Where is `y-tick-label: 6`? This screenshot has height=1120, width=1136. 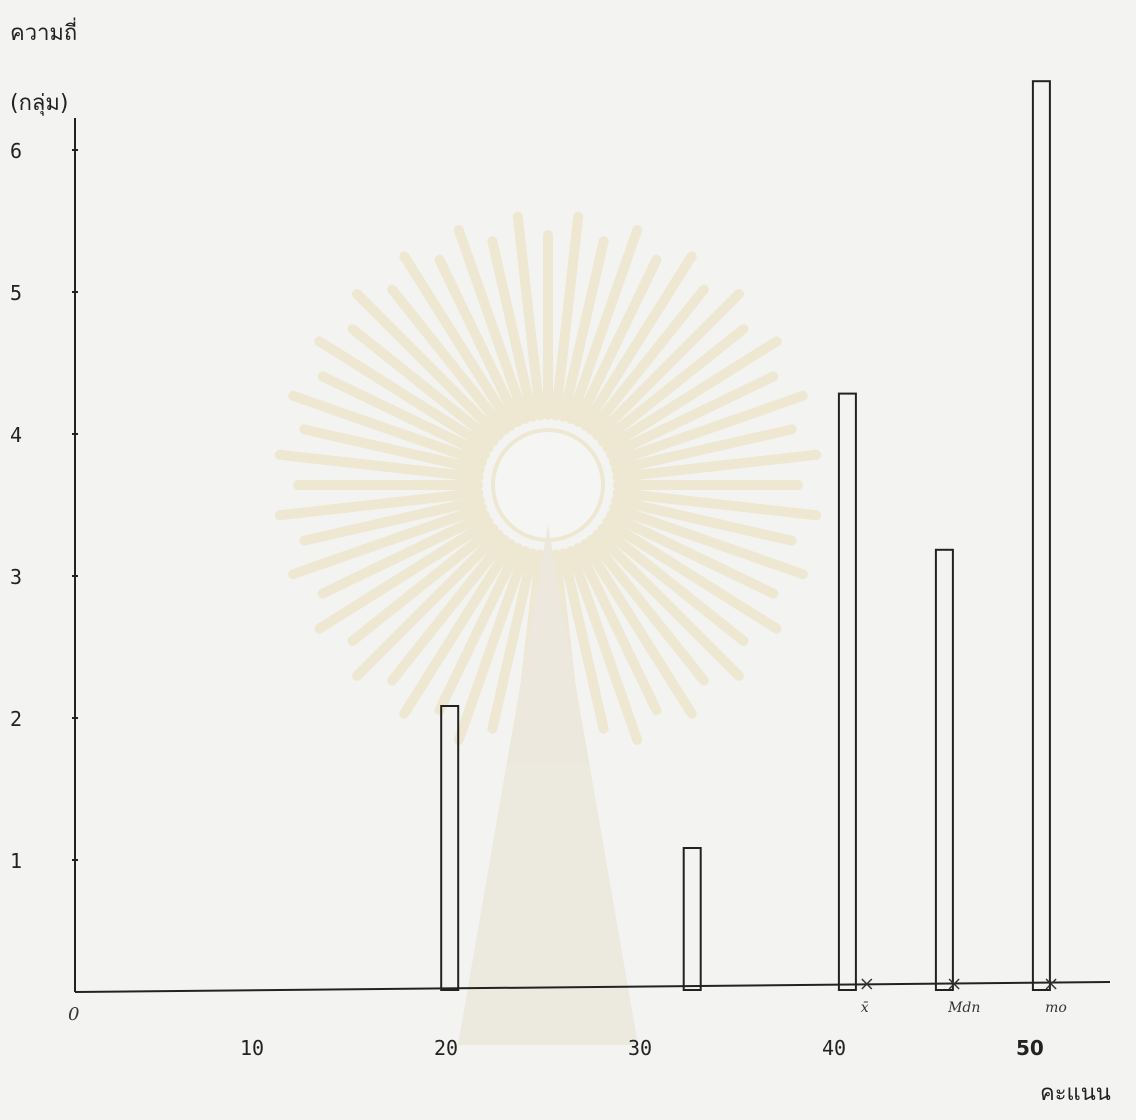 y-tick-label: 6 is located at coordinates (16, 151).